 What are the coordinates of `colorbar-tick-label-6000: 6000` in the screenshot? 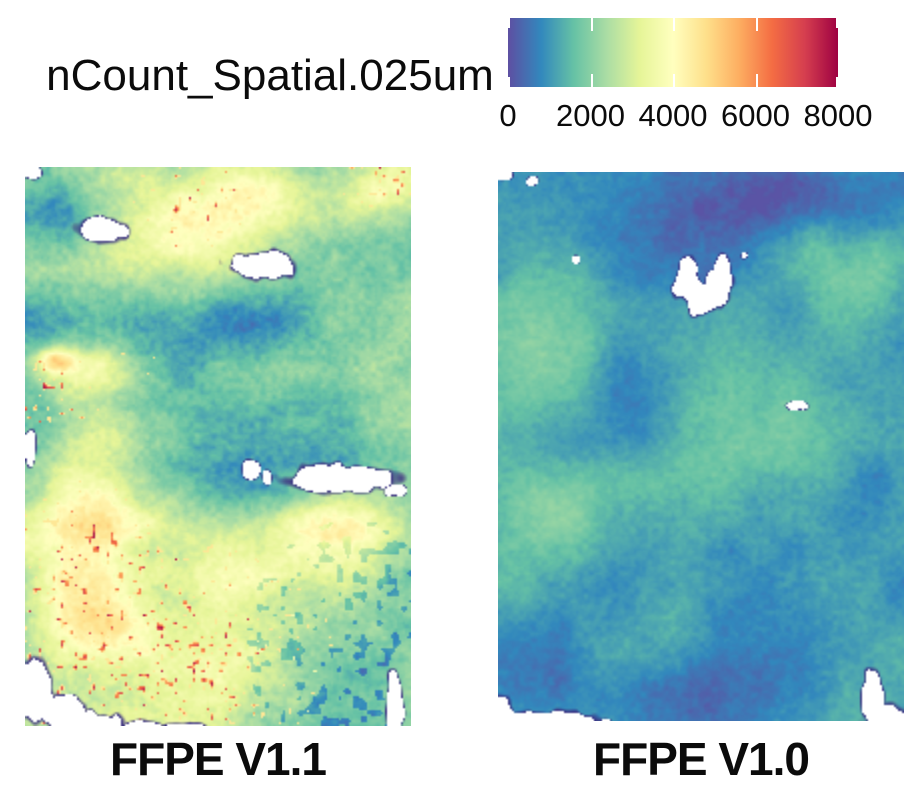 It's located at (755, 115).